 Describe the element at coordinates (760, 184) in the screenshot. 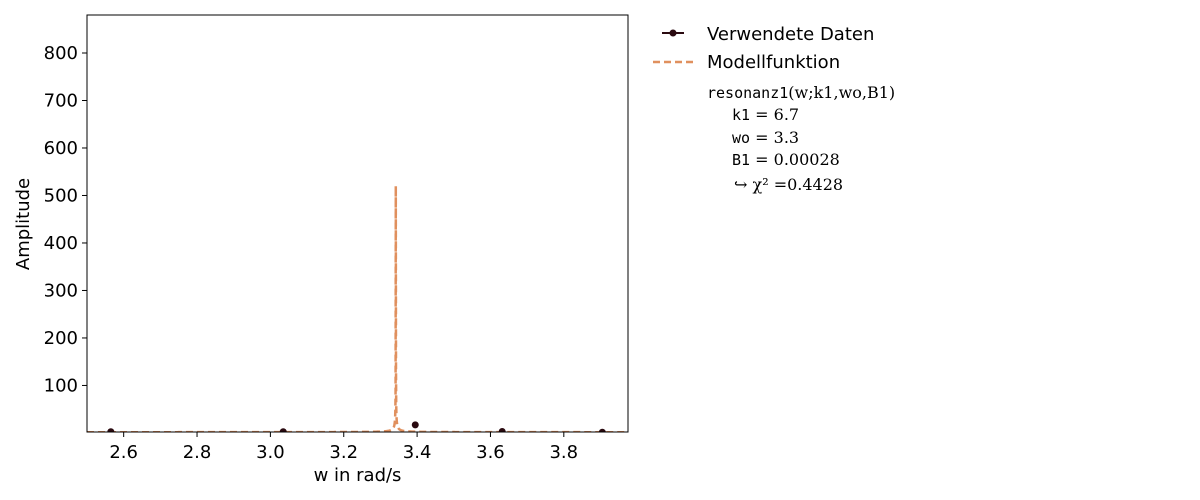

I see `chi2-label: ↪ χ² =` at that location.